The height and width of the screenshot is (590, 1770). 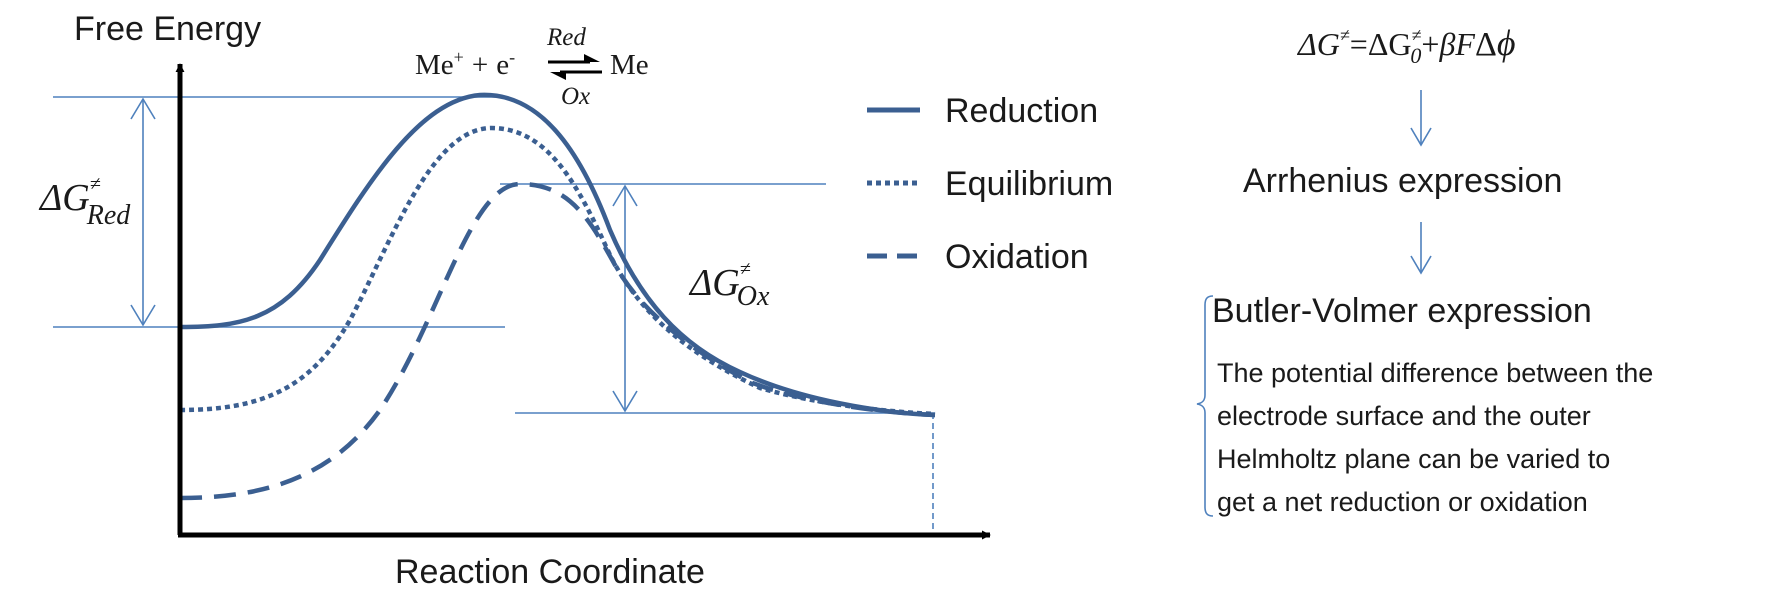 I want to click on reaction-electron-charge: -, so click(x=512, y=57).